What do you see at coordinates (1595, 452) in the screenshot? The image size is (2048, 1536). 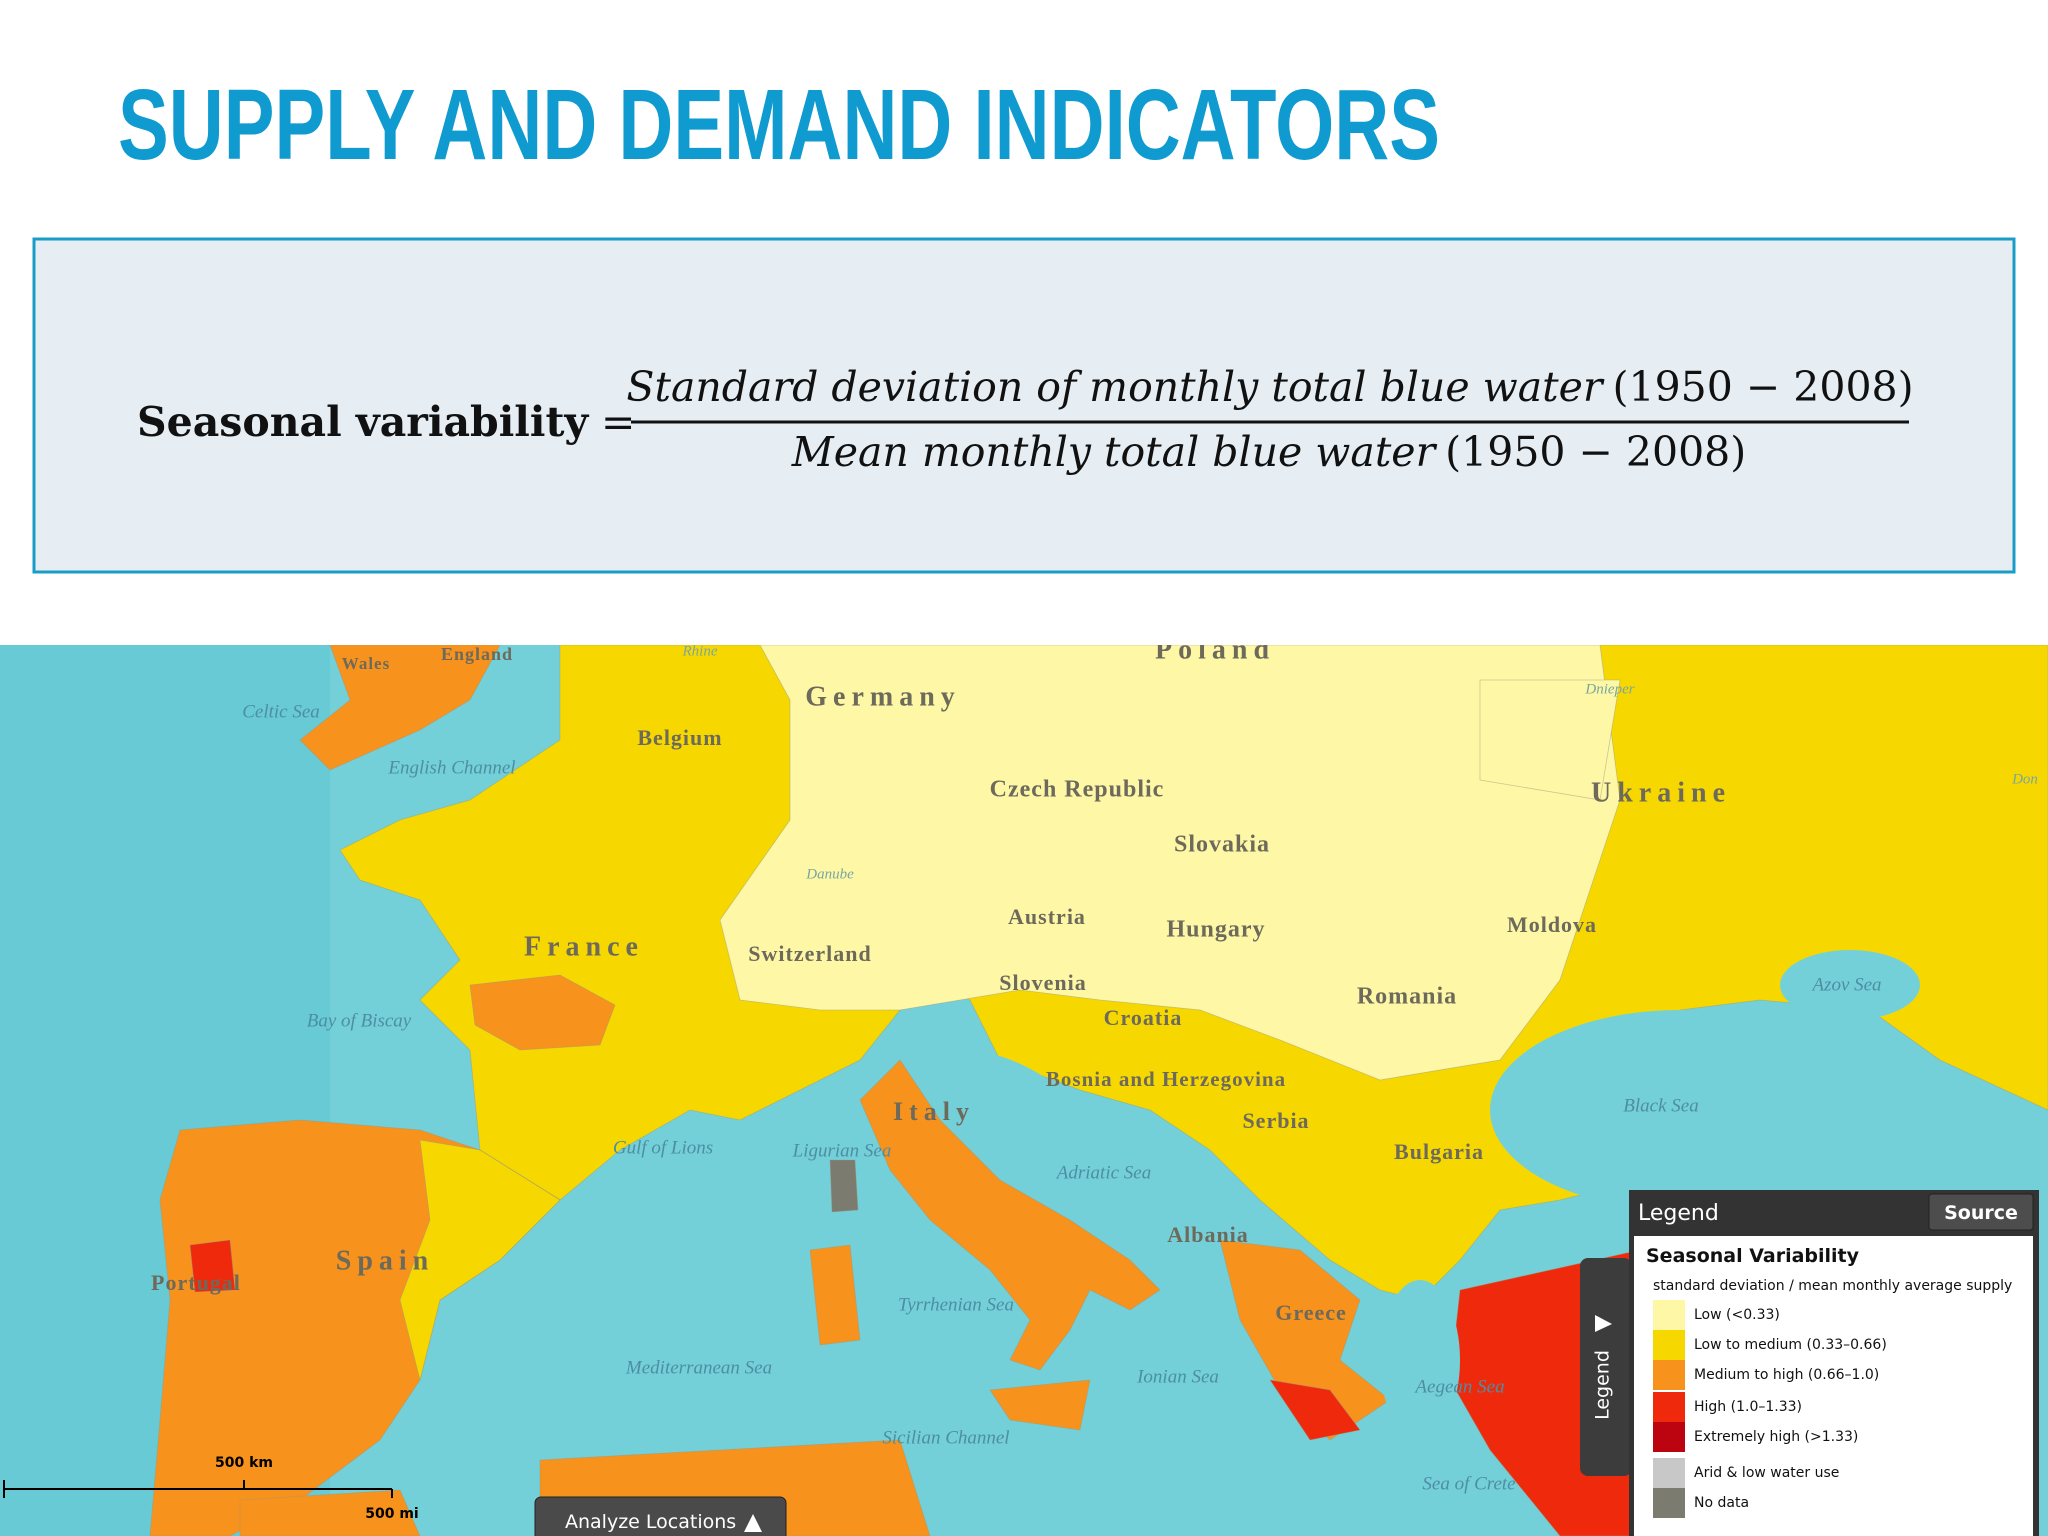 I see `denominator-years: (1950 − 2008)` at bounding box center [1595, 452].